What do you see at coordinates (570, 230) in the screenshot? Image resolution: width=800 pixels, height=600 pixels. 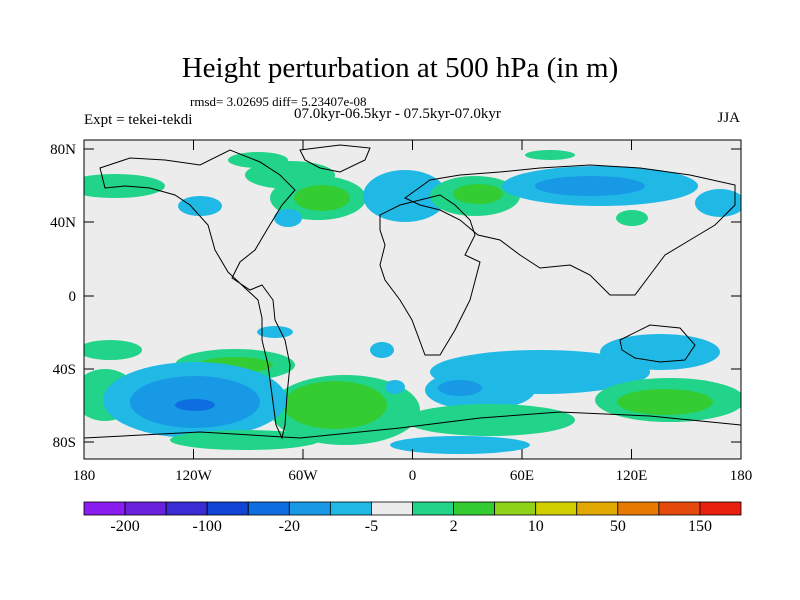 I see `coast-eurasia` at bounding box center [570, 230].